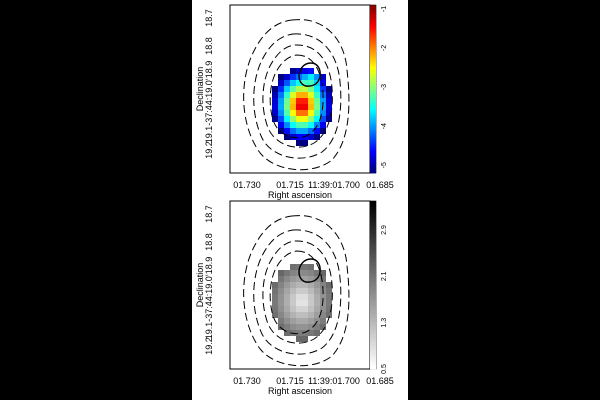 The height and width of the screenshot is (400, 600). Describe the element at coordinates (209, 298) in the screenshot. I see `bottom-y-tick-label: 19.1-37:44:19.0‘18.9` at that location.